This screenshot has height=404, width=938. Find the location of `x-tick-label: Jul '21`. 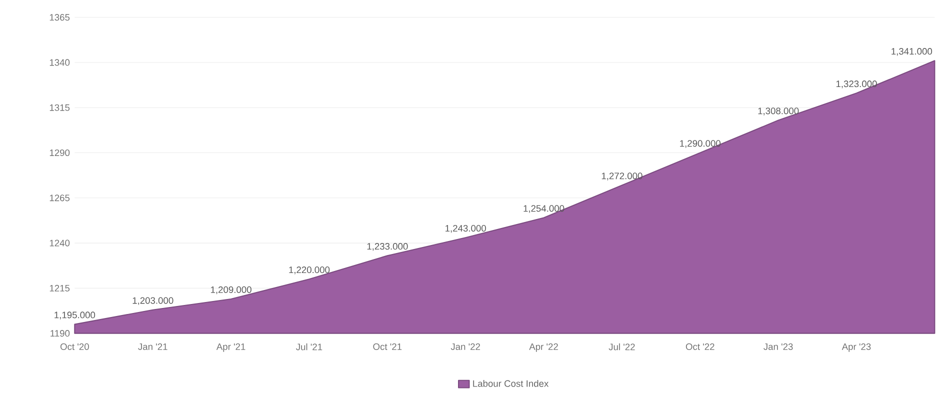

x-tick-label: Jul '21 is located at coordinates (309, 346).